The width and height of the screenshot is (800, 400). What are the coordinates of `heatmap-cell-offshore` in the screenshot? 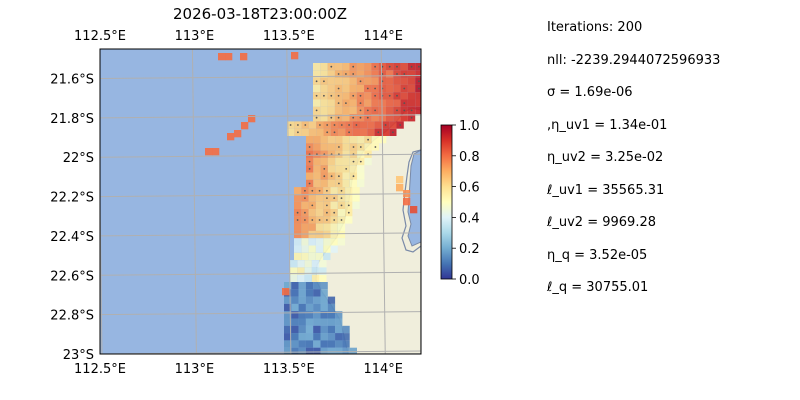 It's located at (244, 57).